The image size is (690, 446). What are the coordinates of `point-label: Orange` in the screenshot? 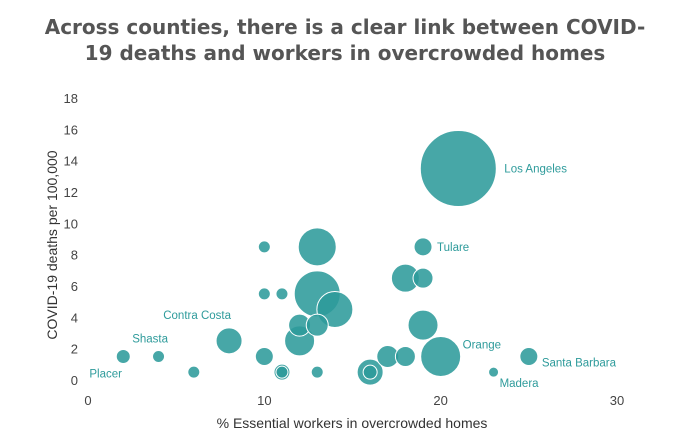 It's located at (482, 346).